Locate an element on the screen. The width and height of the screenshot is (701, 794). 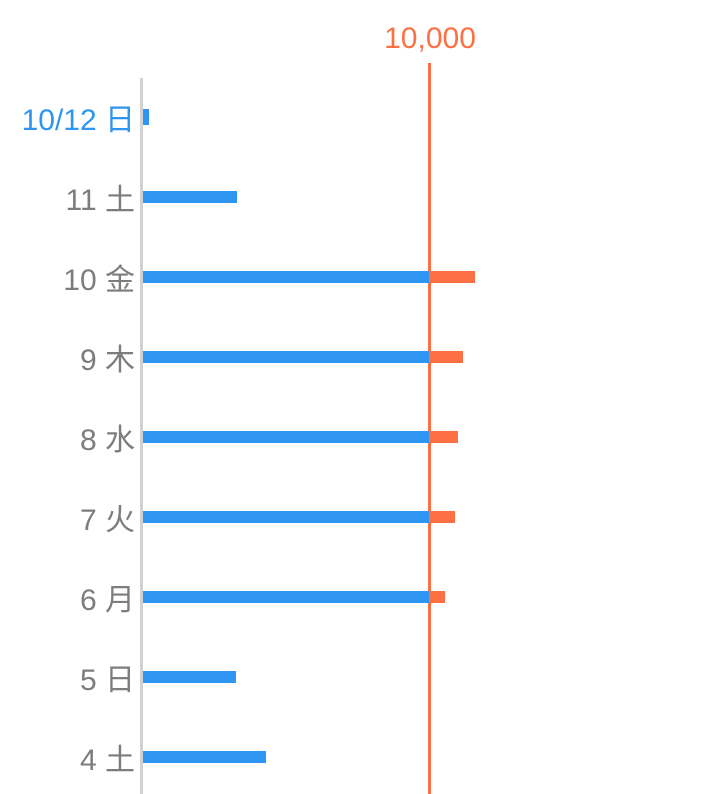
goal-line is located at coordinates (429, 428).